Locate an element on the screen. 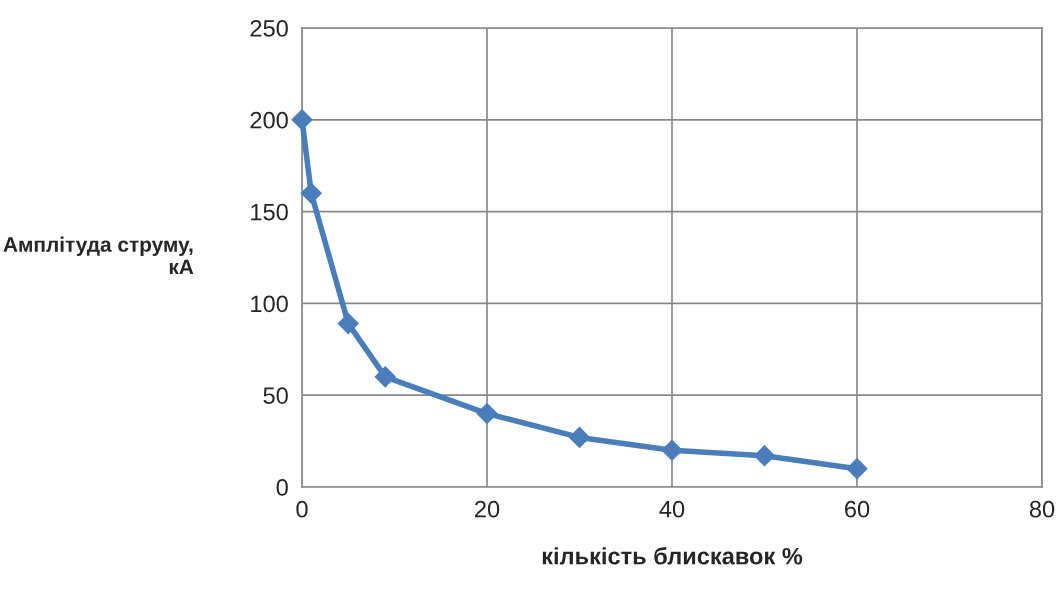 Image resolution: width=1060 pixels, height=594 pixels. y-axis-title: Амплітуда струму, кА is located at coordinates (98, 255).